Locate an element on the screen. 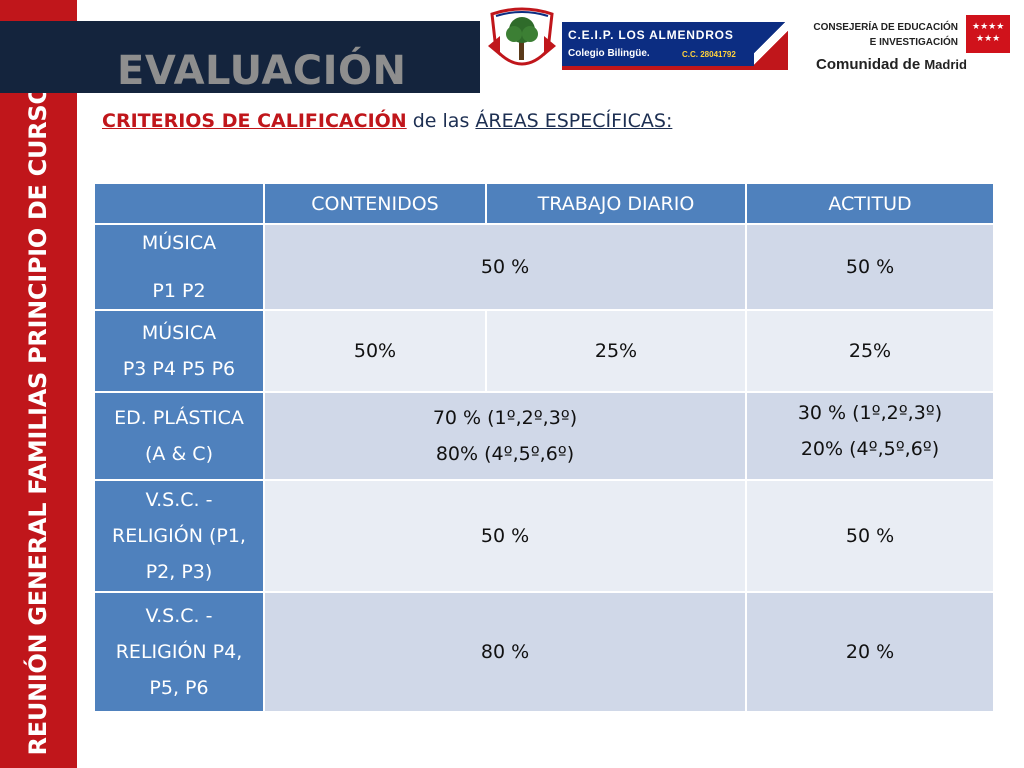 This screenshot has width=1024, height=768. area-line: ED. PLÁSTICA is located at coordinates (179, 418).